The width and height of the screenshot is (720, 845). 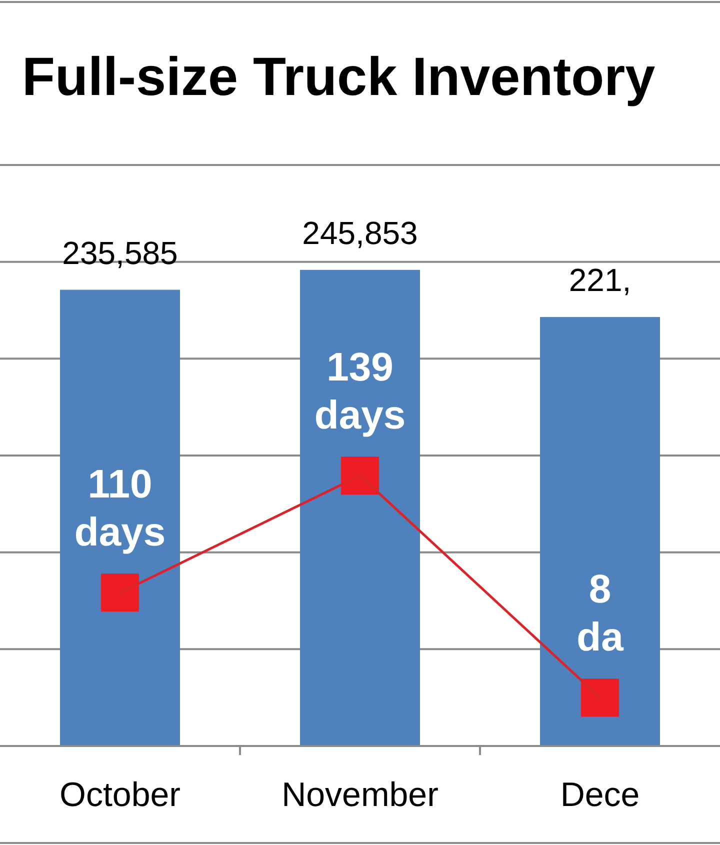 I want to click on data-label: 245,853, so click(x=360, y=232).